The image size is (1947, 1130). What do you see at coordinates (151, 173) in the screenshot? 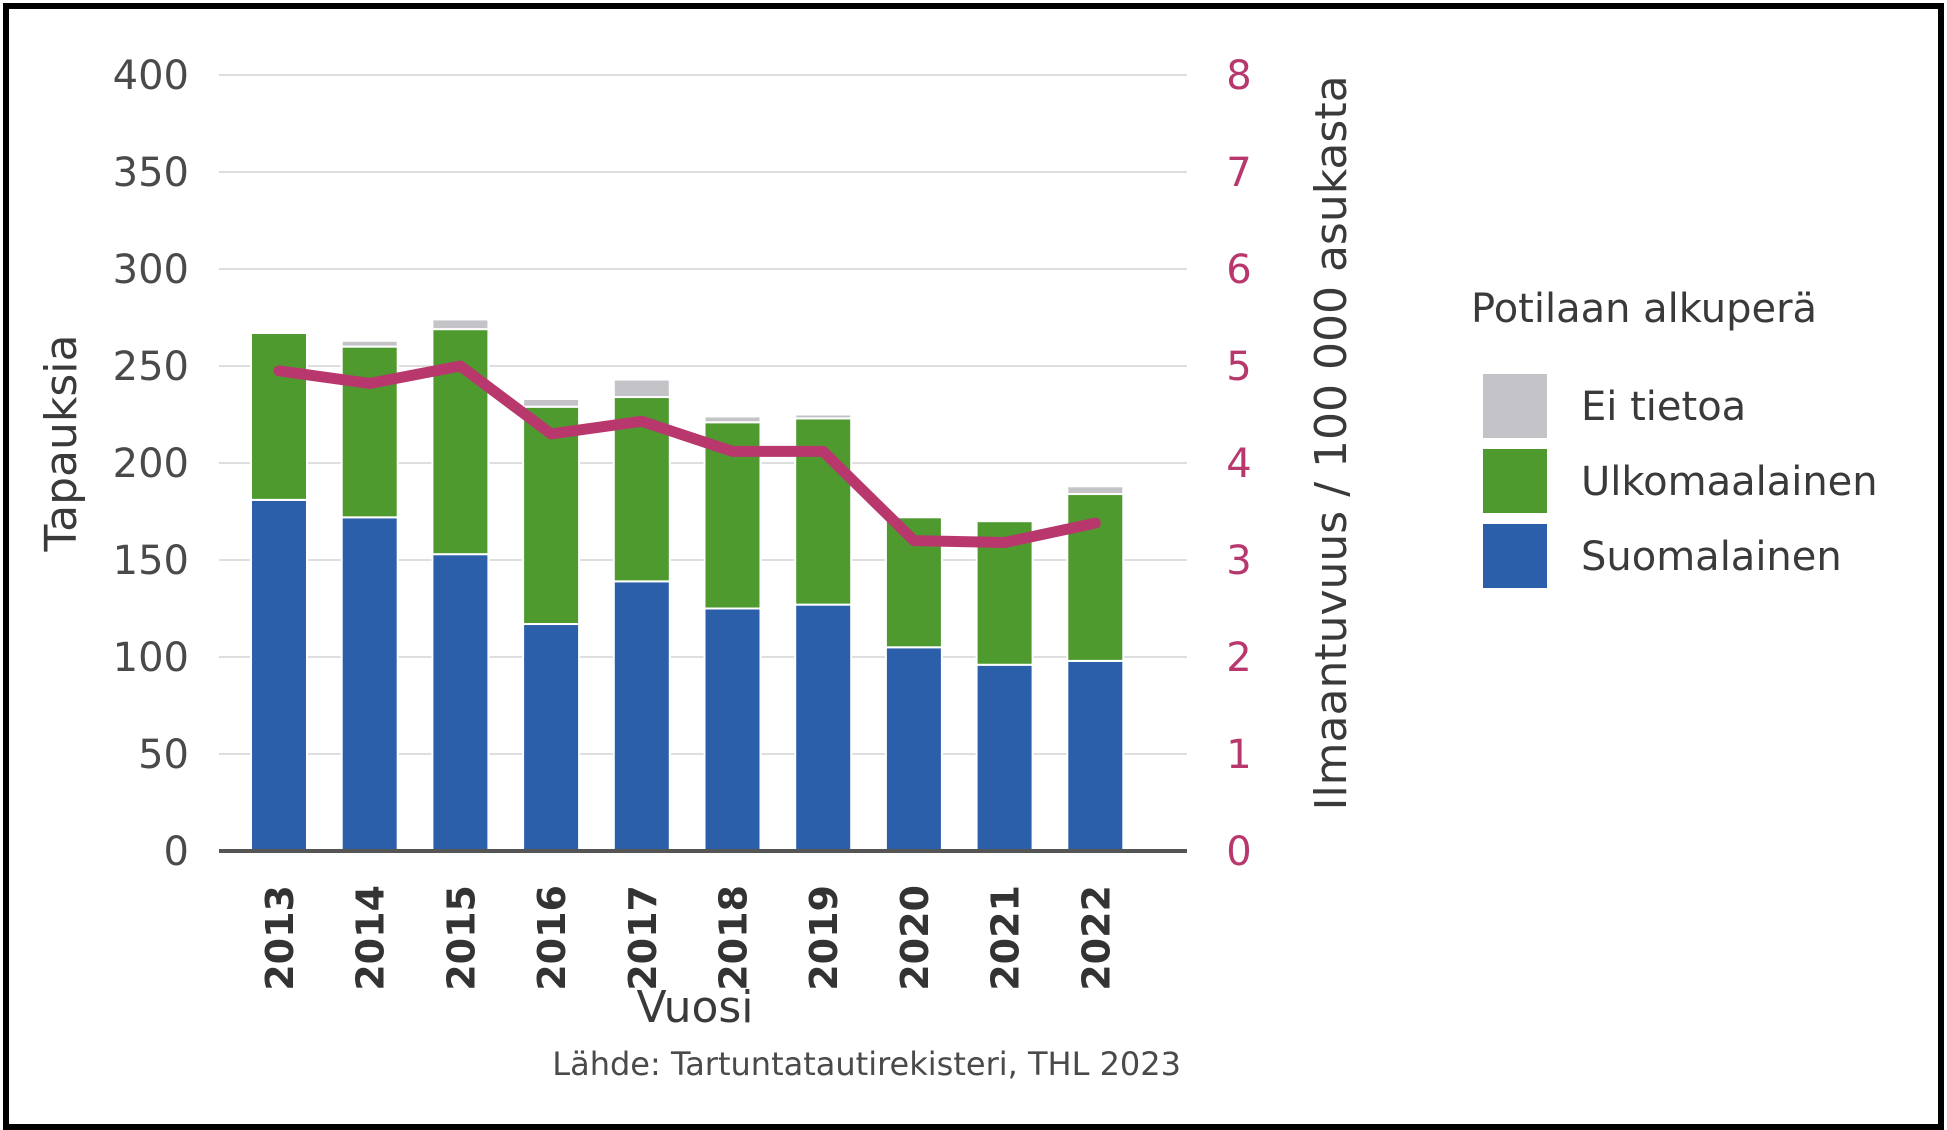
I see `y-tick-label: 350` at bounding box center [151, 173].